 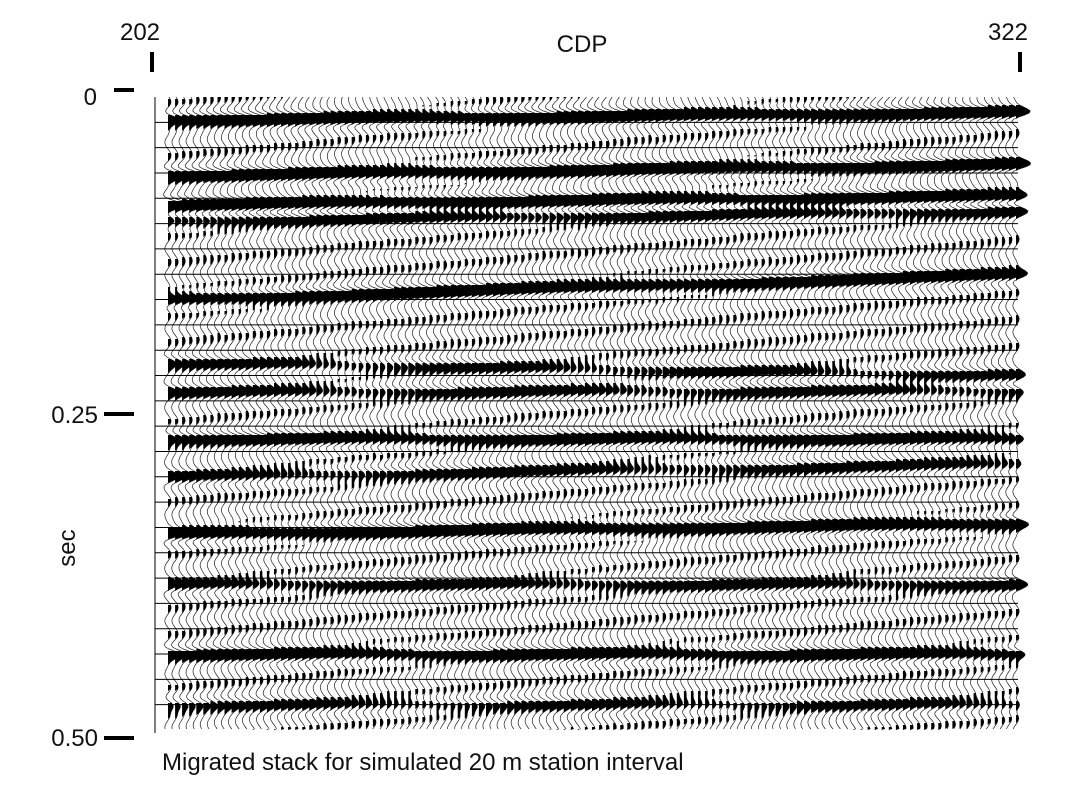 What do you see at coordinates (582, 44) in the screenshot?
I see `x-axis-label: CDP` at bounding box center [582, 44].